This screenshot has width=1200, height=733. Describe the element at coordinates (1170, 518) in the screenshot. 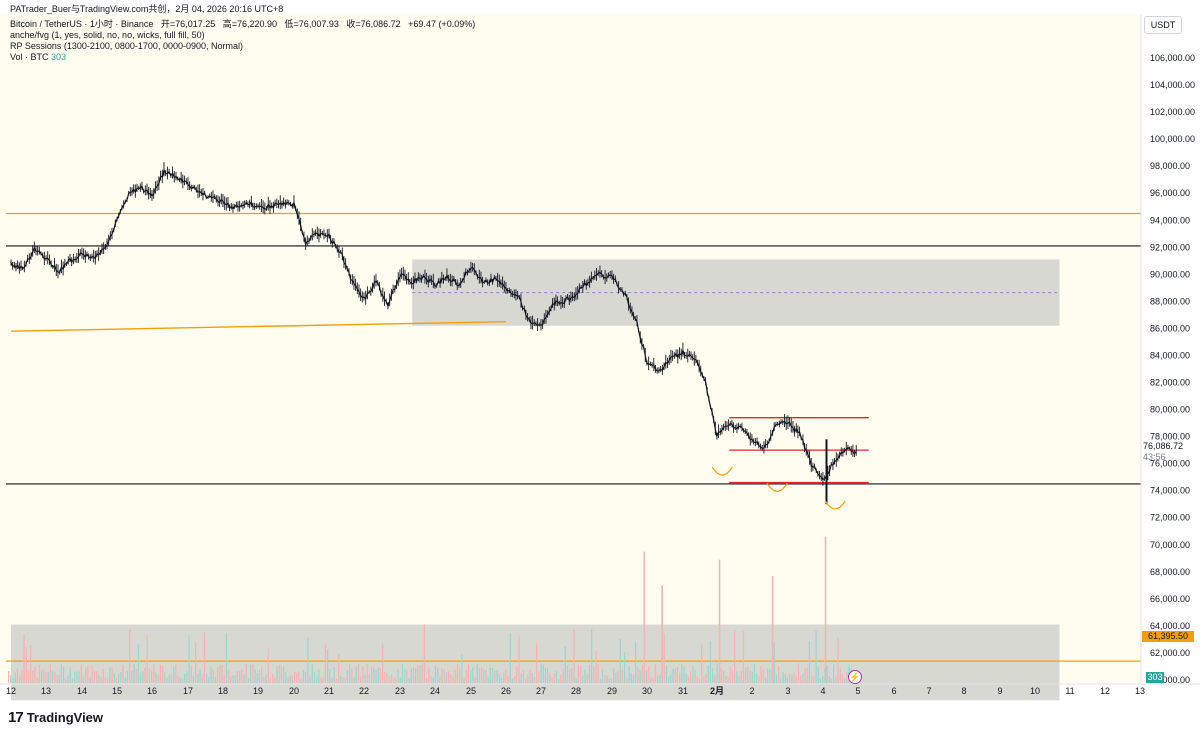

I see `y-tick-label: 72,000.00` at that location.